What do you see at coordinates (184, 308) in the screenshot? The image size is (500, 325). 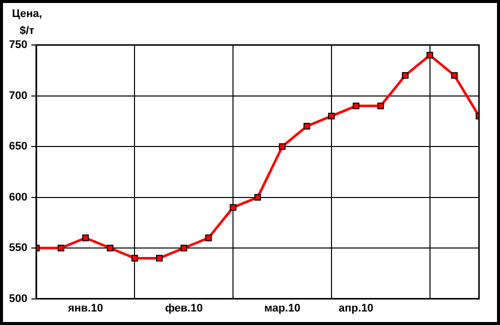 I see `x-tick-label: фев.10` at bounding box center [184, 308].